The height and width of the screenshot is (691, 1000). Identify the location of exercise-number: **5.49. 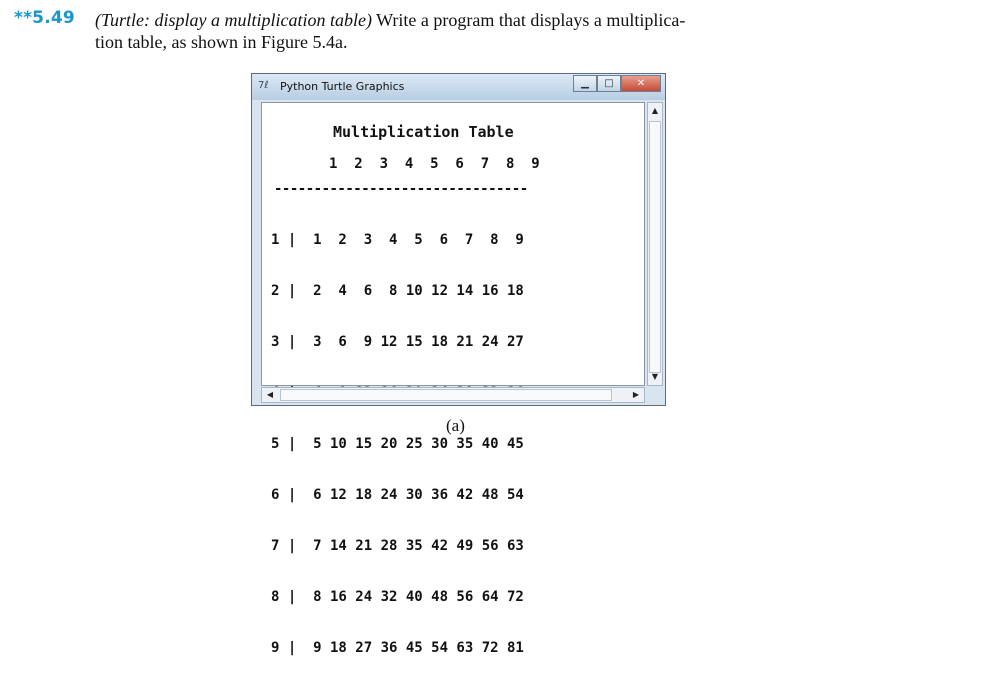
(44, 18).